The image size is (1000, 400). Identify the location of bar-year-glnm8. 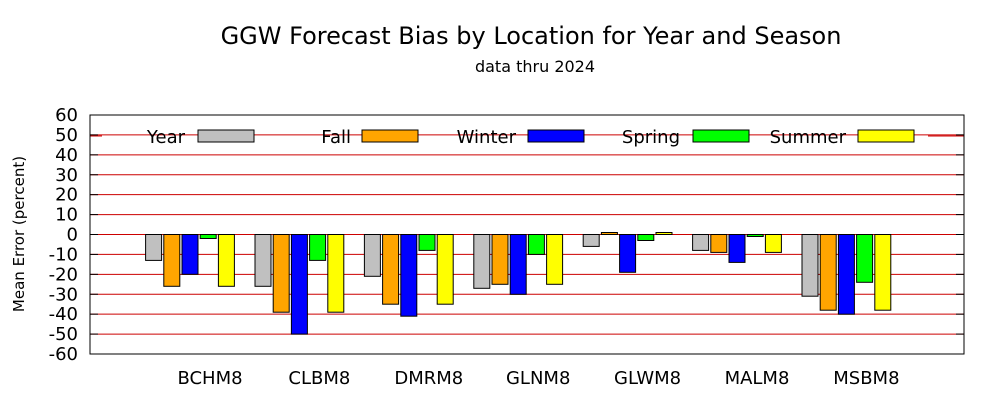
(482, 261).